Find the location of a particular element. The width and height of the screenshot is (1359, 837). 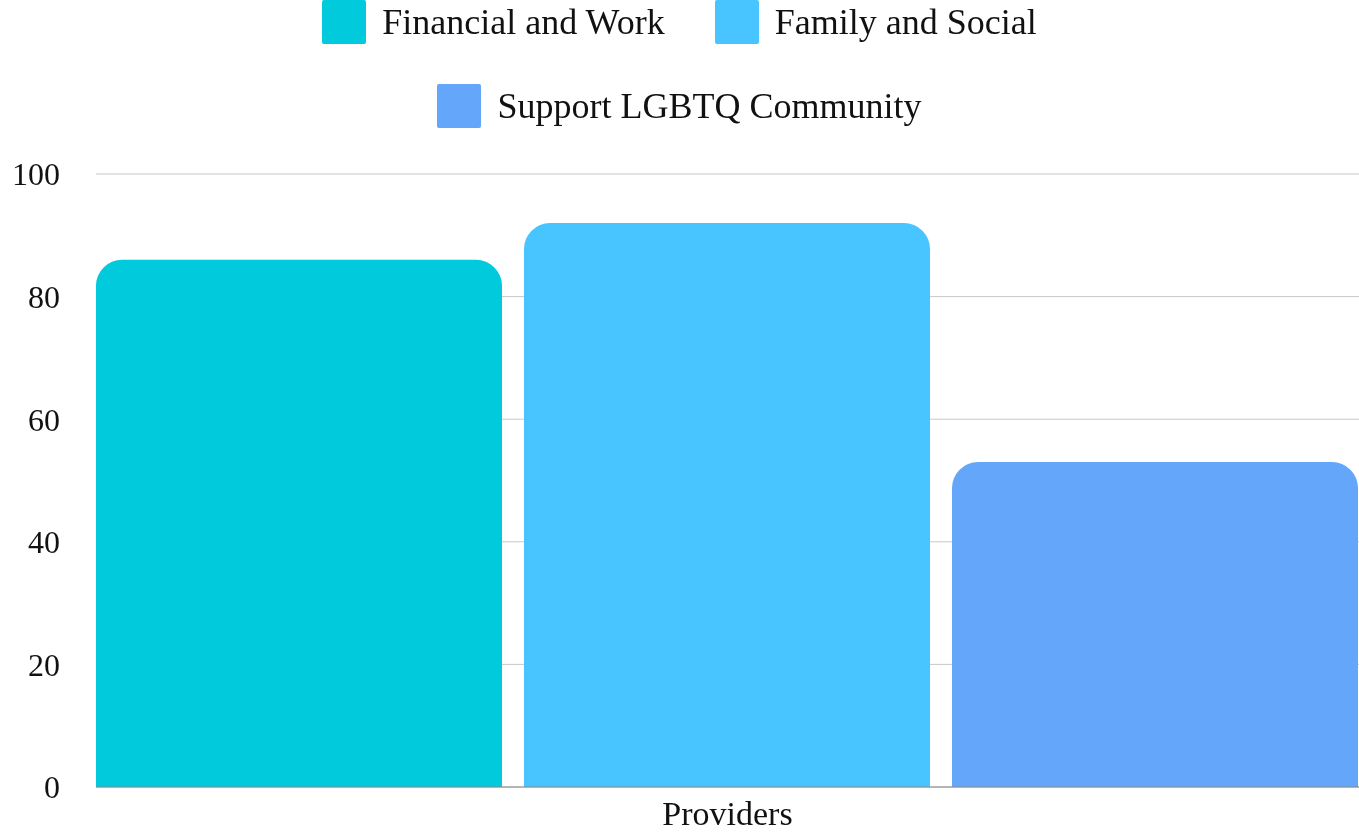

x-tick-label: Providers is located at coordinates (727, 814).